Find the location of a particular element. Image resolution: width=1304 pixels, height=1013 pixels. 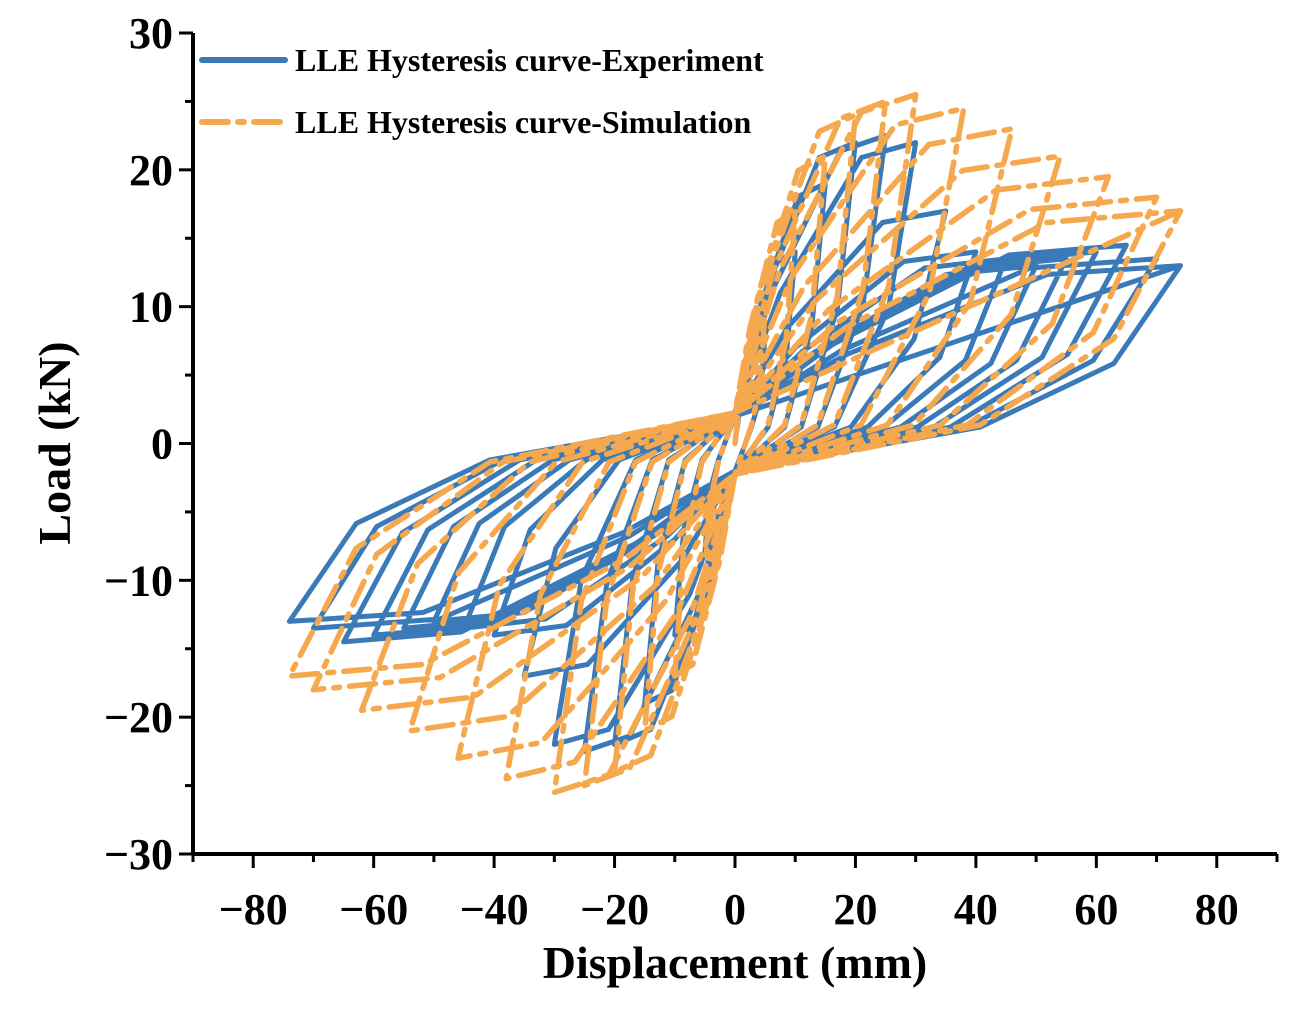

x-tick-label: 80 is located at coordinates (1217, 909).